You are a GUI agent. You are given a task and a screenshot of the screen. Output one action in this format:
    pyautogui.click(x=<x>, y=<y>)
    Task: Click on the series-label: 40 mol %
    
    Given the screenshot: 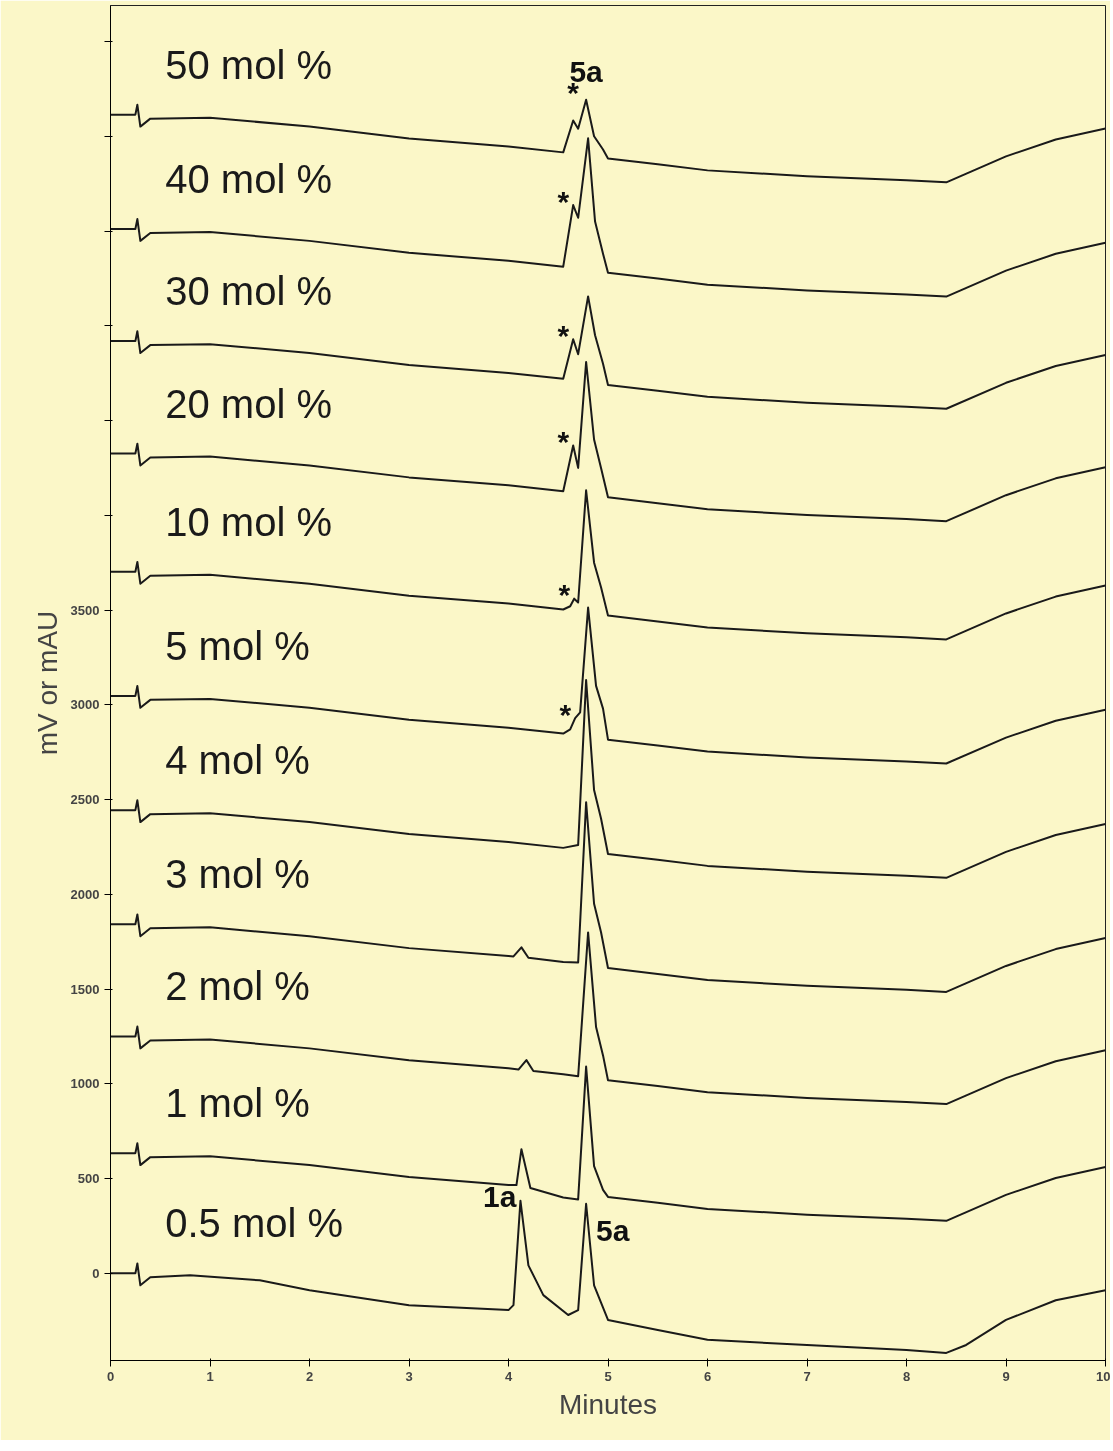 What is the action you would take?
    pyautogui.click(x=248, y=178)
    